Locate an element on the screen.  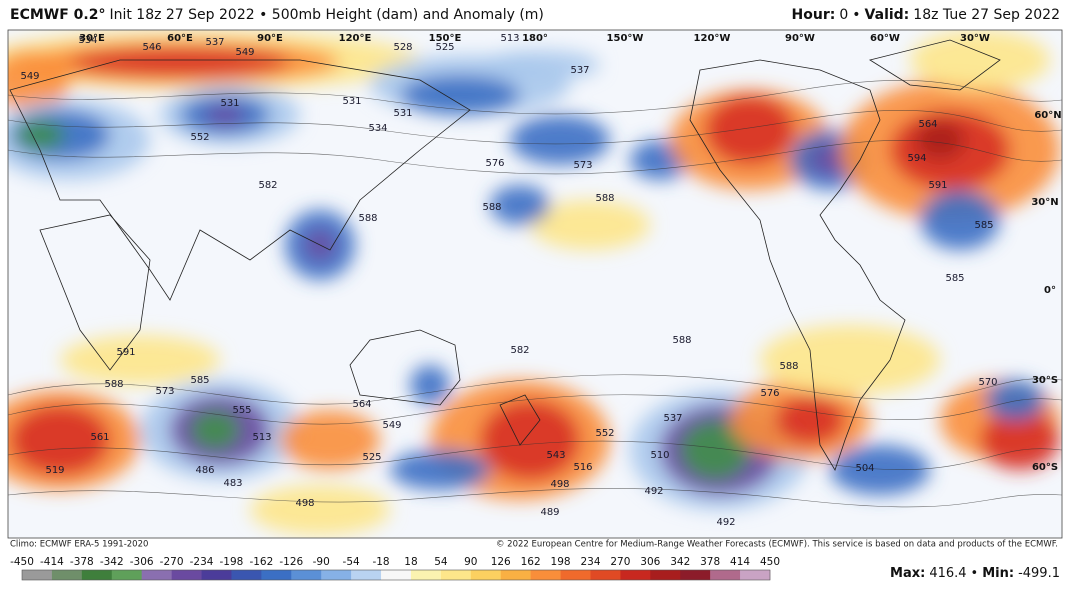
graticule-label: 120°E is located at coordinates (355, 38).